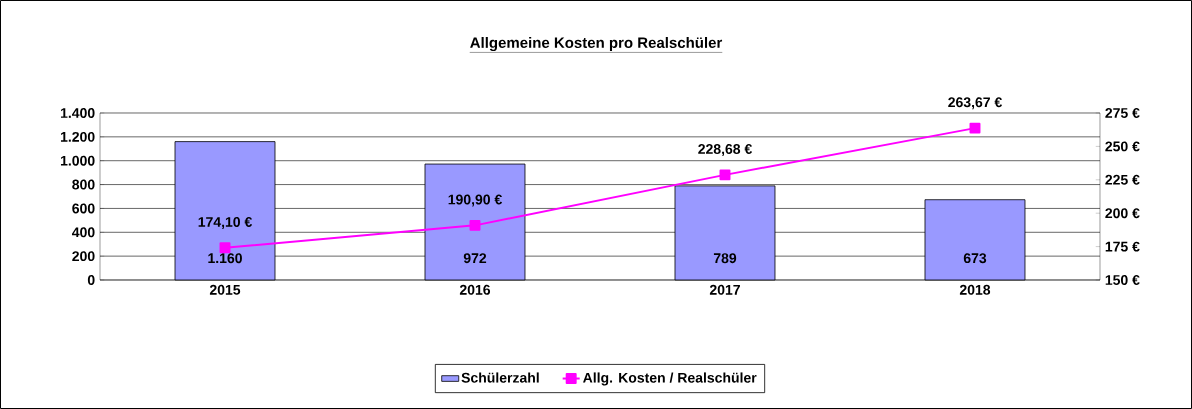 The width and height of the screenshot is (1192, 409). I want to click on y2-tick-label: 225 €, so click(1122, 179).